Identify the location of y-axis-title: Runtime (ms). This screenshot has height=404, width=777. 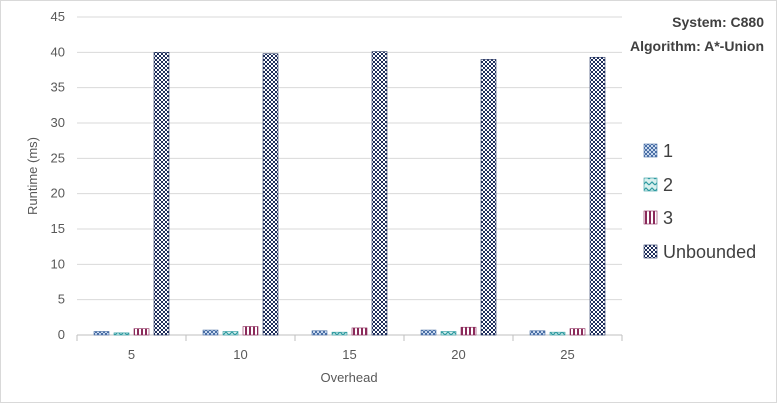
(32, 176).